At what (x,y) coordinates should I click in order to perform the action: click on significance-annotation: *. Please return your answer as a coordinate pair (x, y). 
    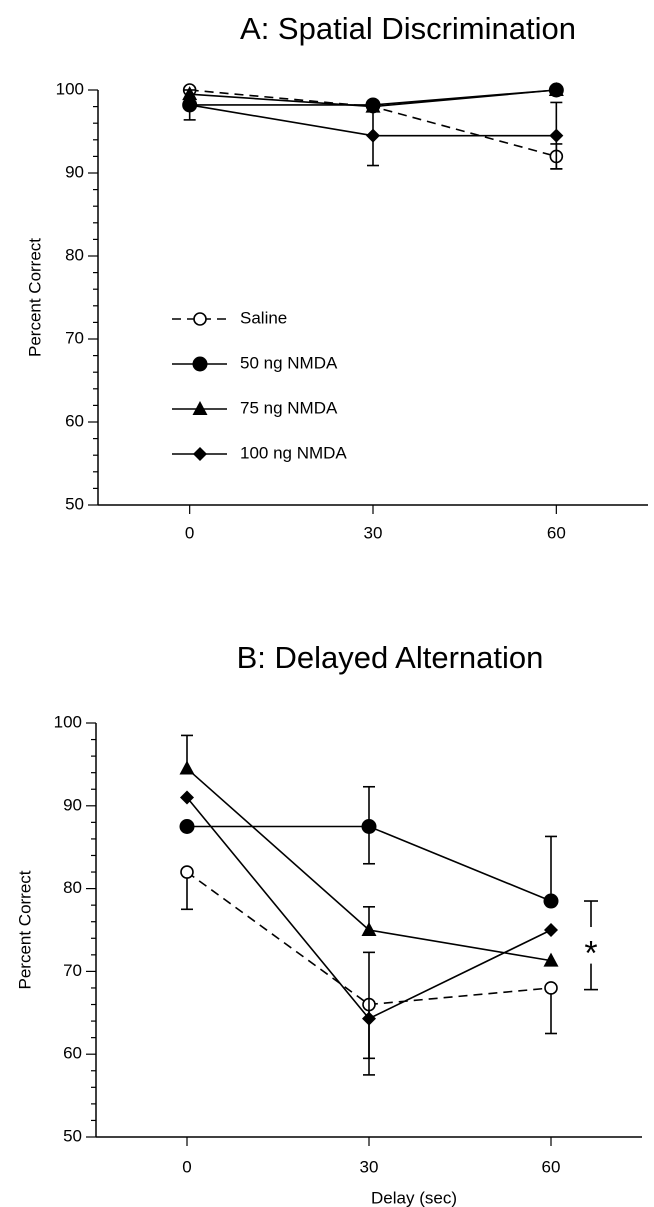
    Looking at the image, I should click on (591, 945).